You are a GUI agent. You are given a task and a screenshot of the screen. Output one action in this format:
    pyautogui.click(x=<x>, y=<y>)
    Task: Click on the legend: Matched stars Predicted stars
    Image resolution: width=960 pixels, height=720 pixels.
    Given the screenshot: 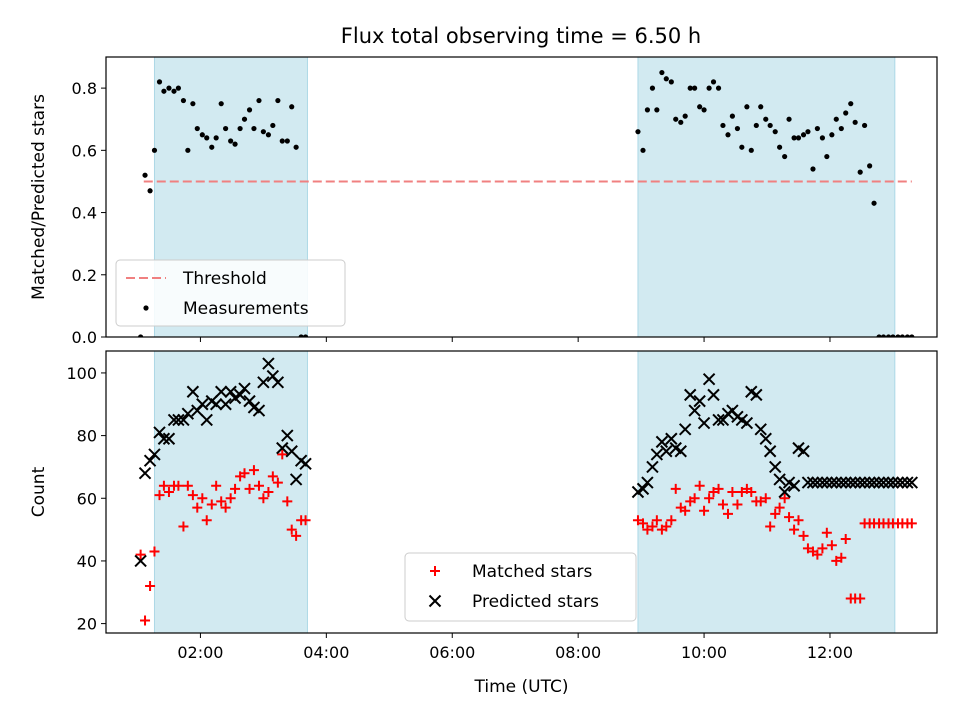 What is the action you would take?
    pyautogui.click(x=520, y=587)
    